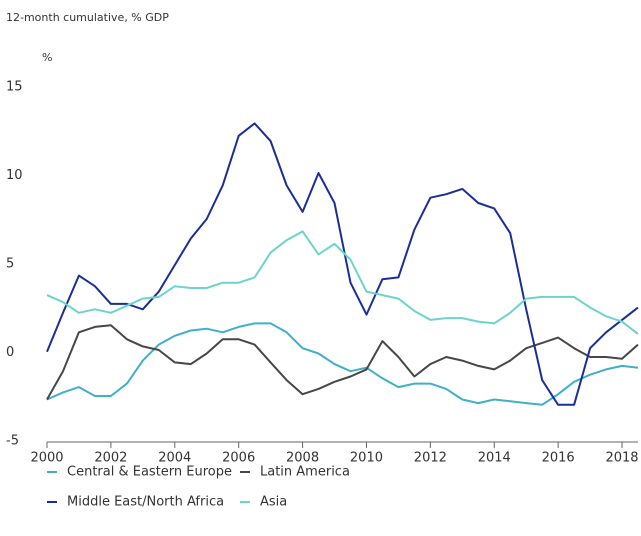 The image size is (641, 536). What do you see at coordinates (14, 87) in the screenshot?
I see `y-tick-label: 15` at bounding box center [14, 87].